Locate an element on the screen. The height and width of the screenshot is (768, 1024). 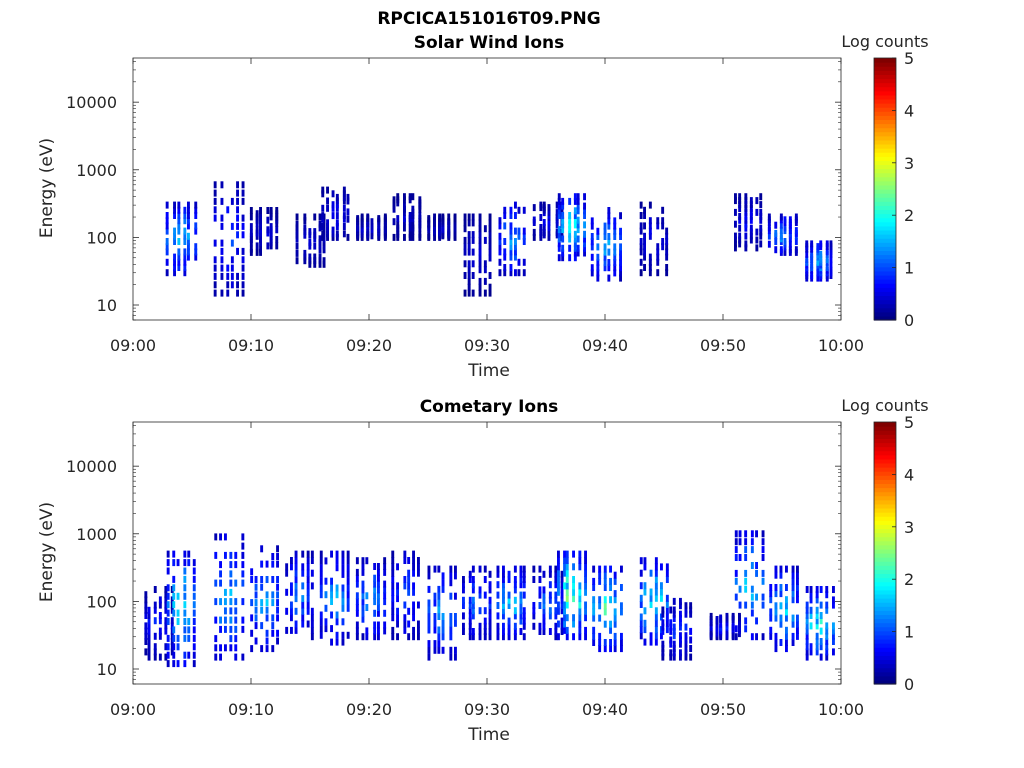
x-tick-label: 09:10 is located at coordinates (251, 345).